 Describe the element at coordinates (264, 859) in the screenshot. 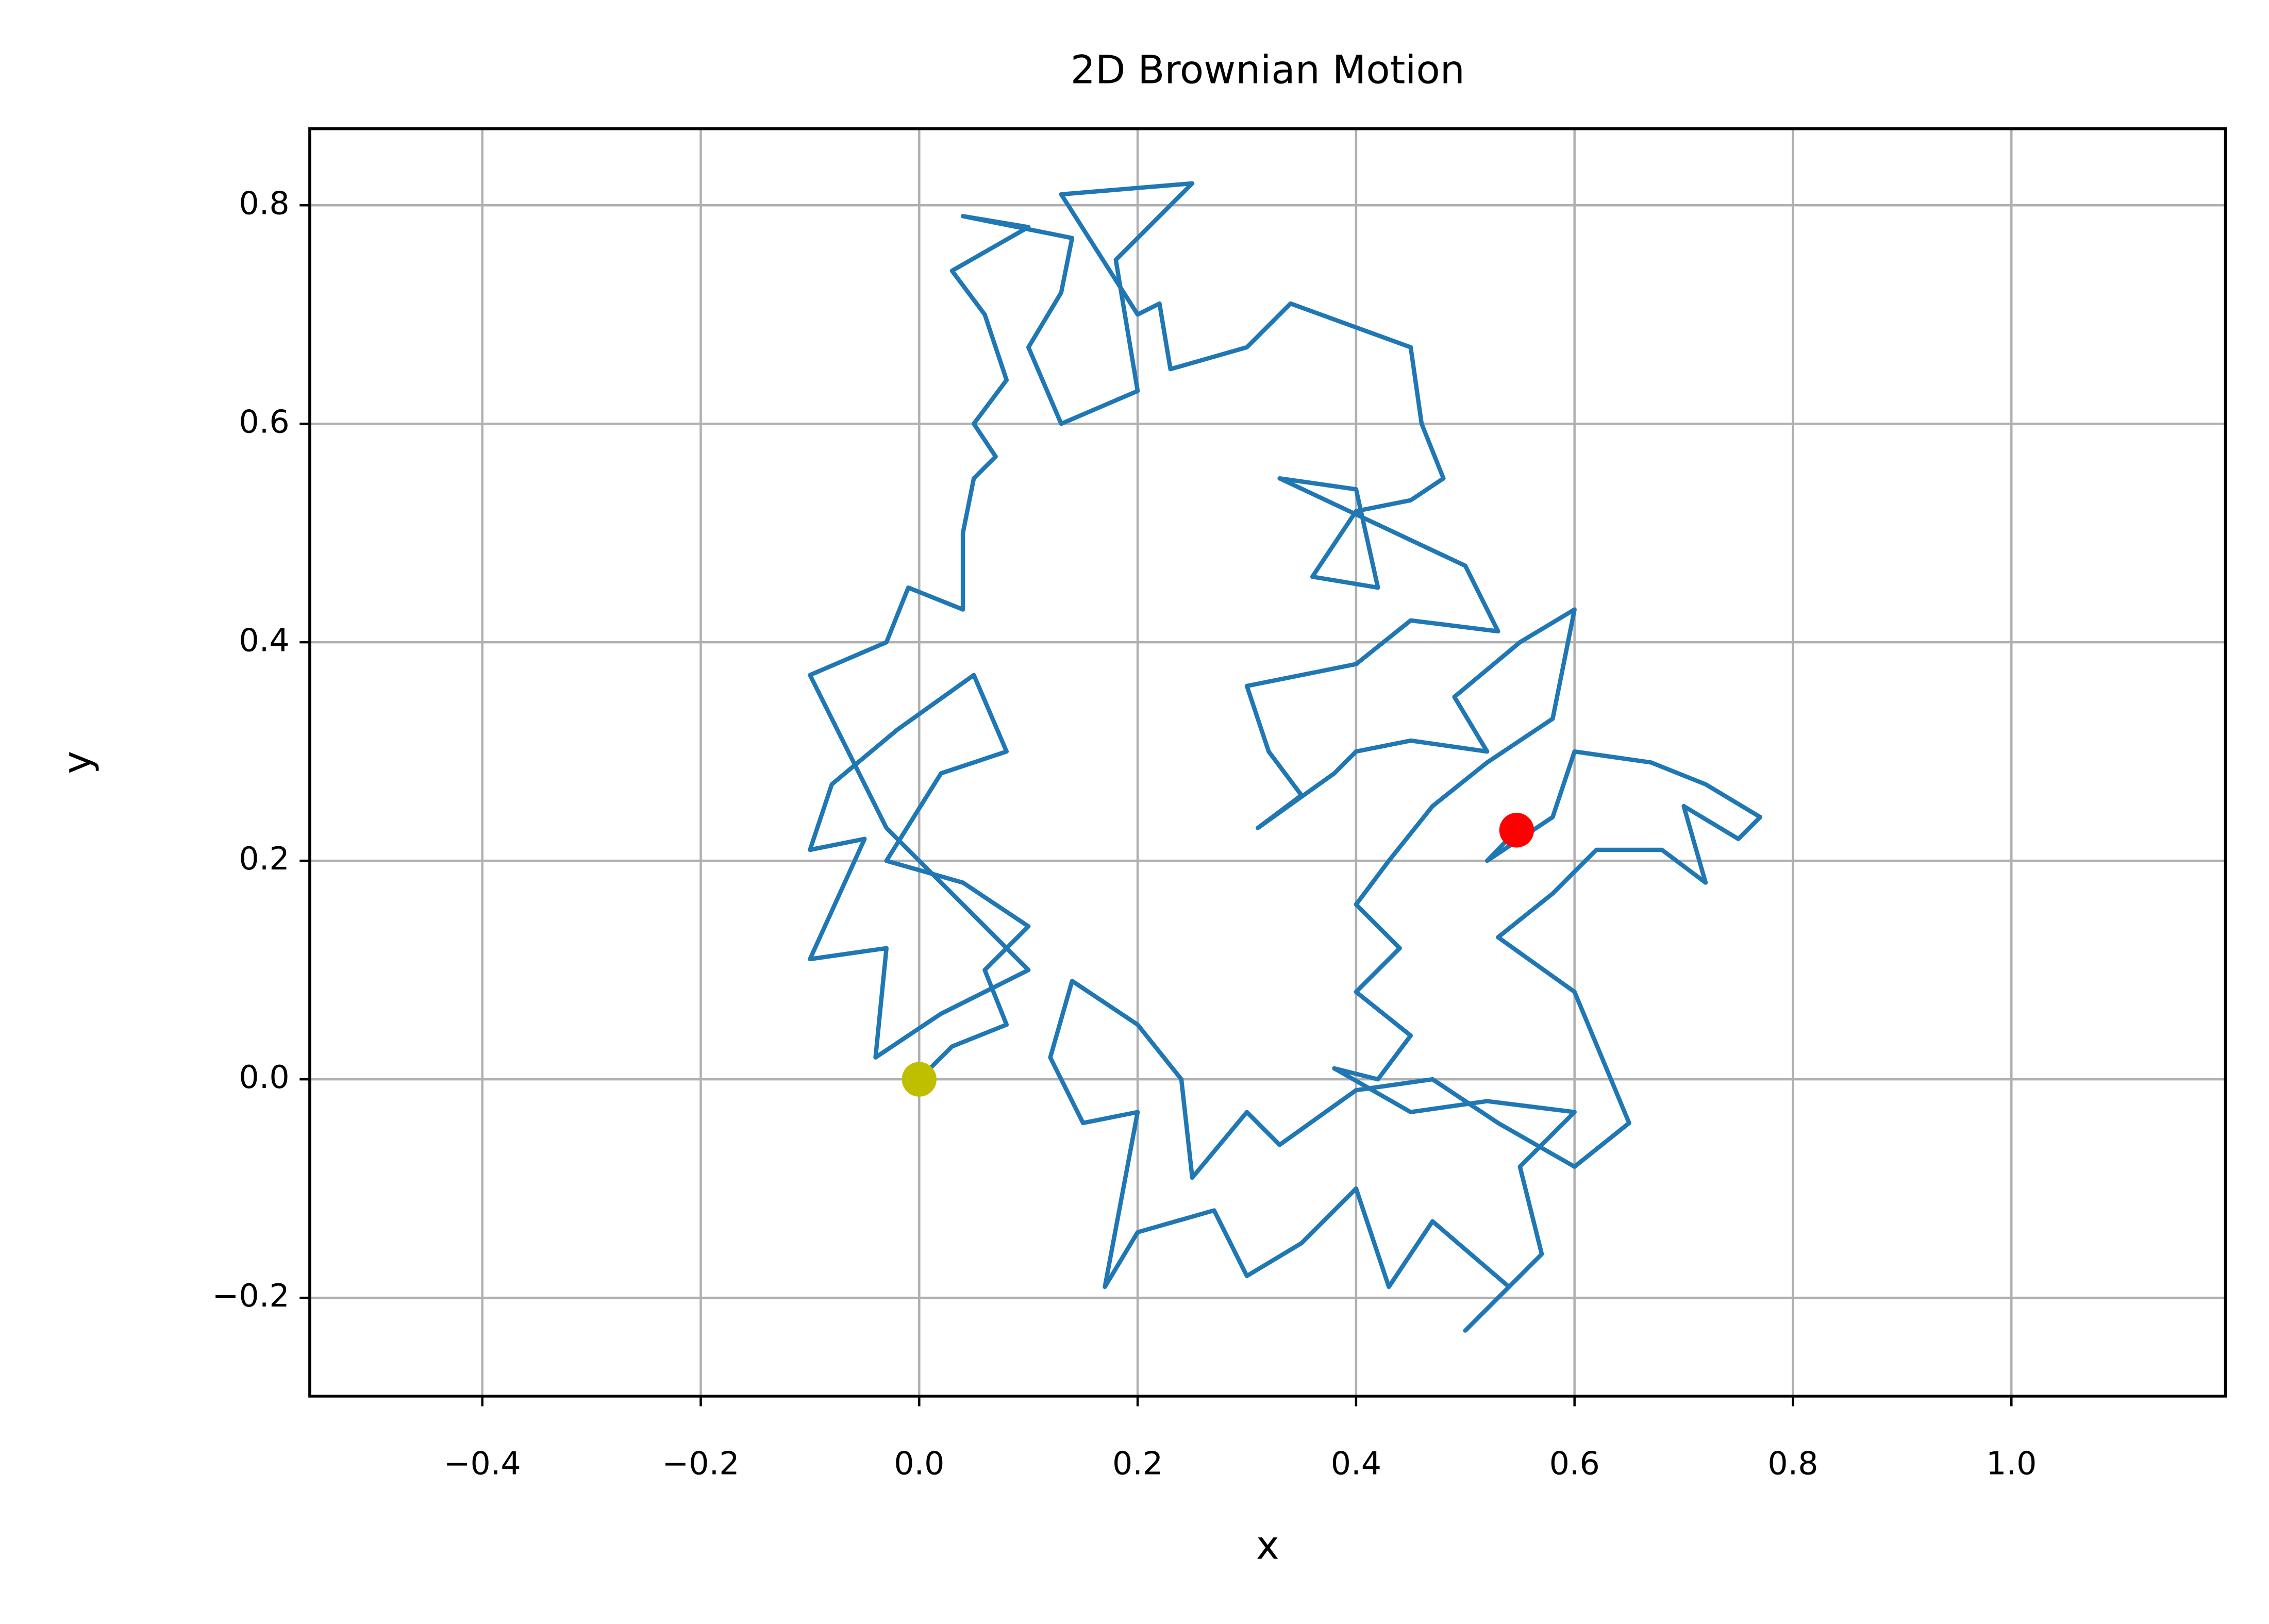

I see `y-tick-label: 0.2` at that location.